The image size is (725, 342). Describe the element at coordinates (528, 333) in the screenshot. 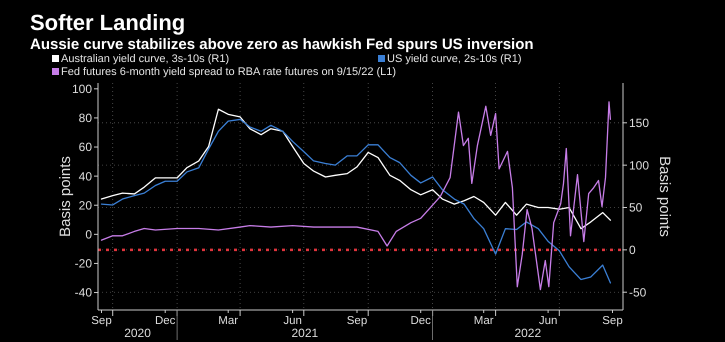

I see `text: 2022` at that location.